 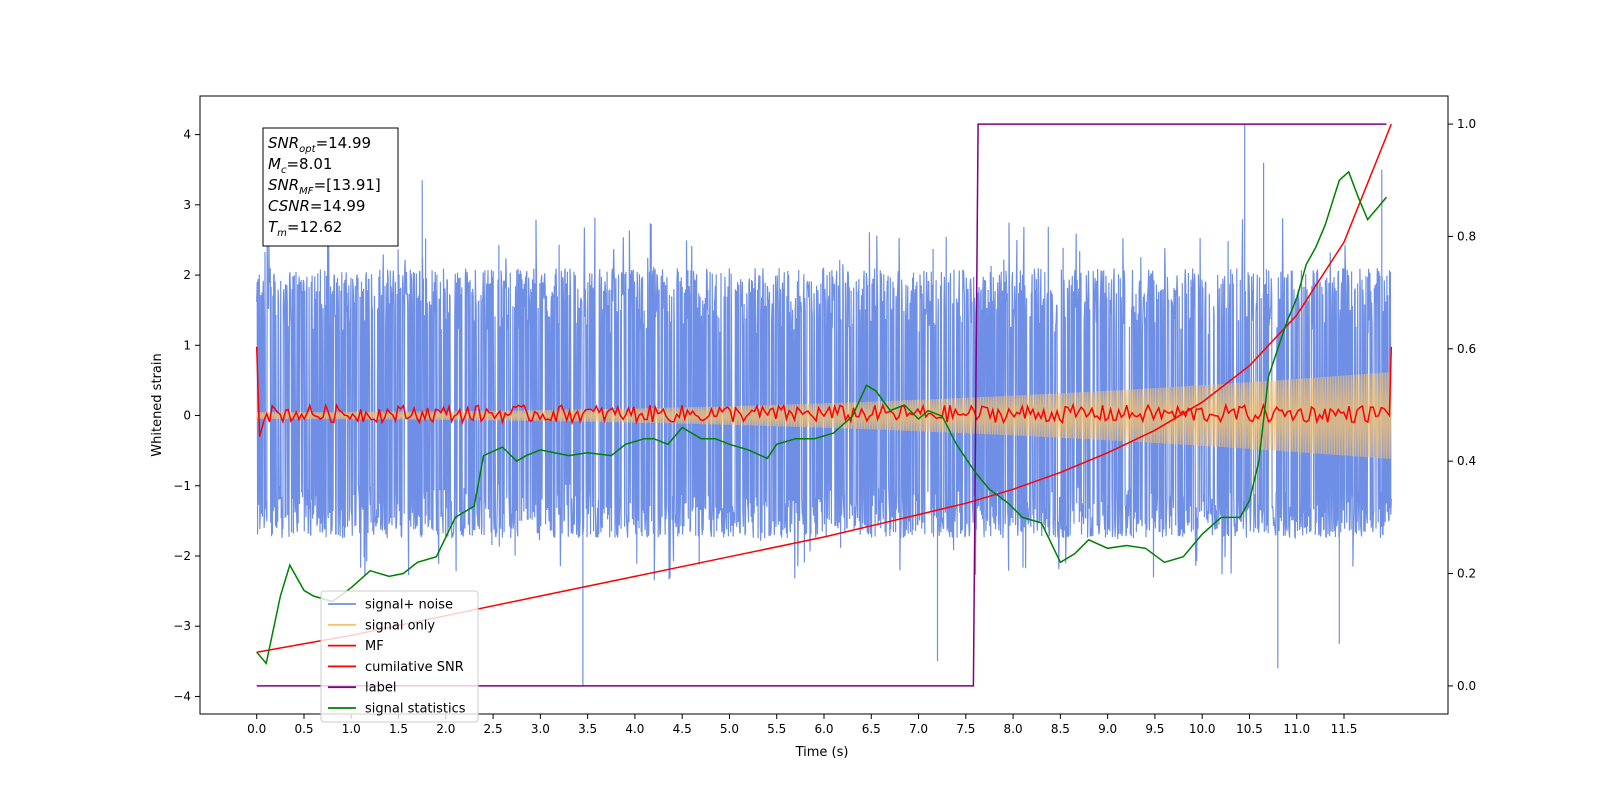 I want to click on y-left-tick-label: 3, so click(x=187, y=205).